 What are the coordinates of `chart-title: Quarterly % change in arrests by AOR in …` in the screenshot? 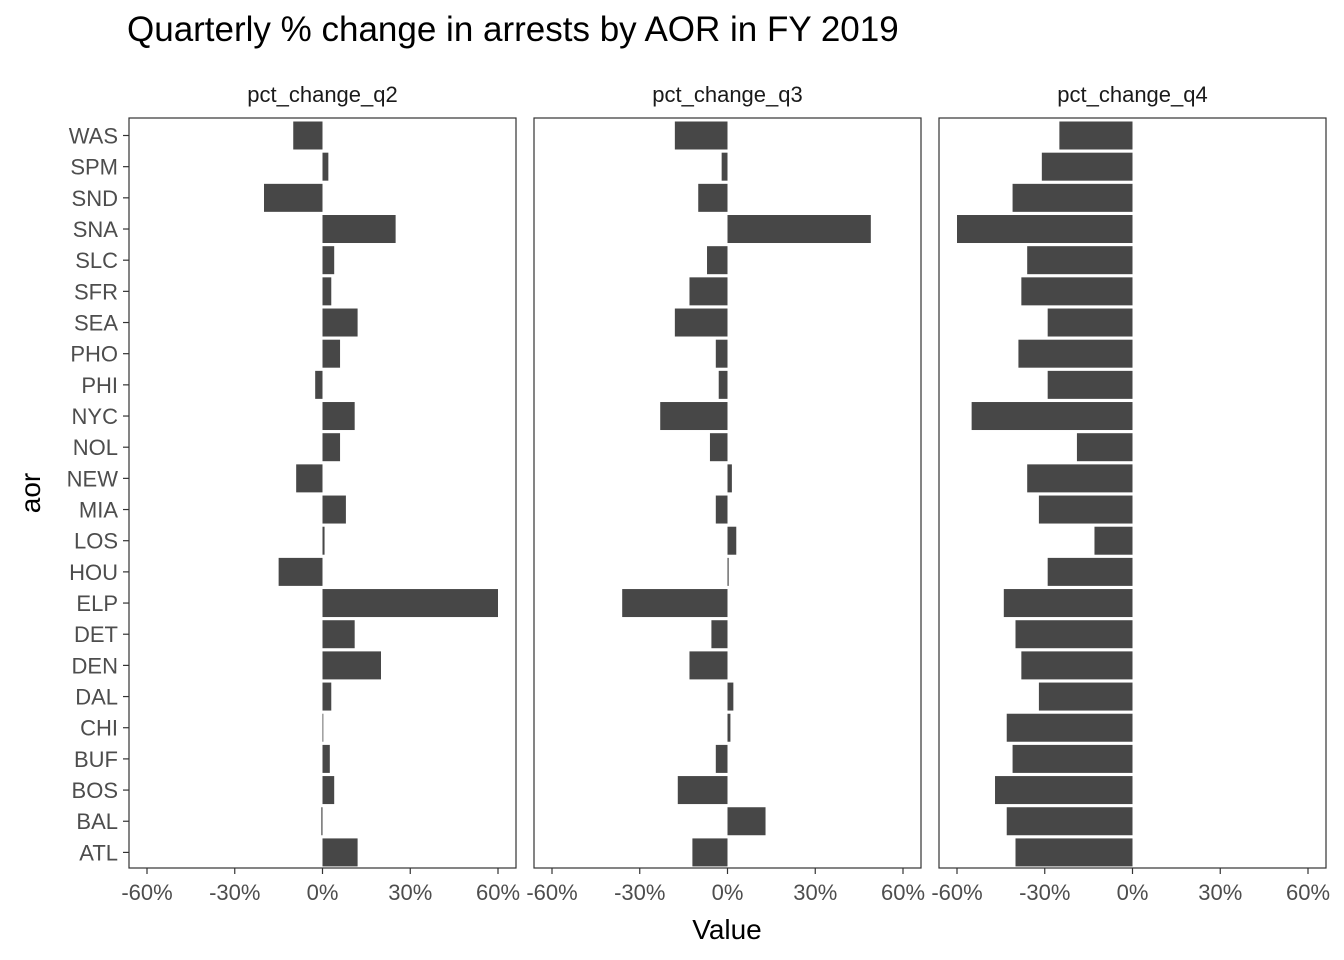 It's located at (513, 29).